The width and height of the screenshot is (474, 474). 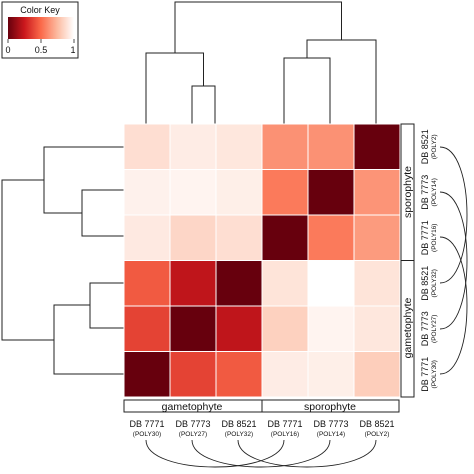 I want to click on column-tick-sublabel: (POLY2), so click(x=377, y=434).